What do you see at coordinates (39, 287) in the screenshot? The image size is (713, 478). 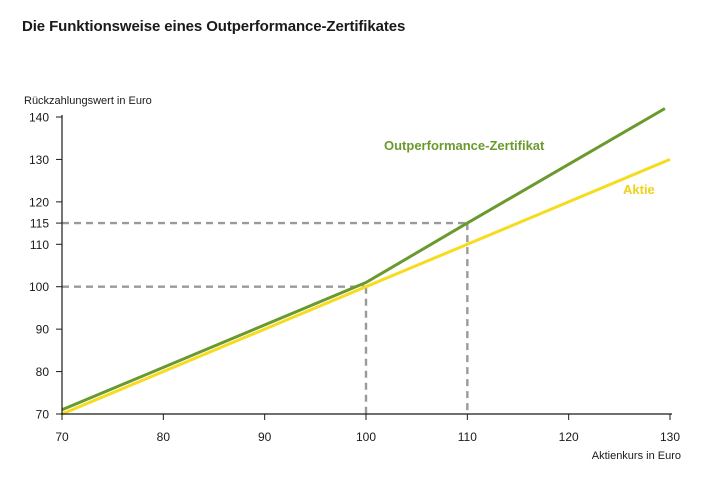 I see `y-tick-label: 100` at bounding box center [39, 287].